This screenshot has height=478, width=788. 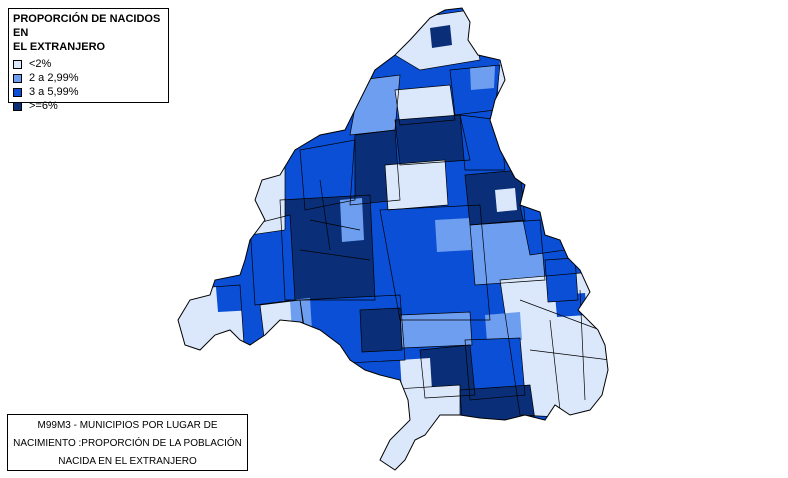 I want to click on legend-title-line2: EL EXTRANJERO, so click(x=59, y=47).